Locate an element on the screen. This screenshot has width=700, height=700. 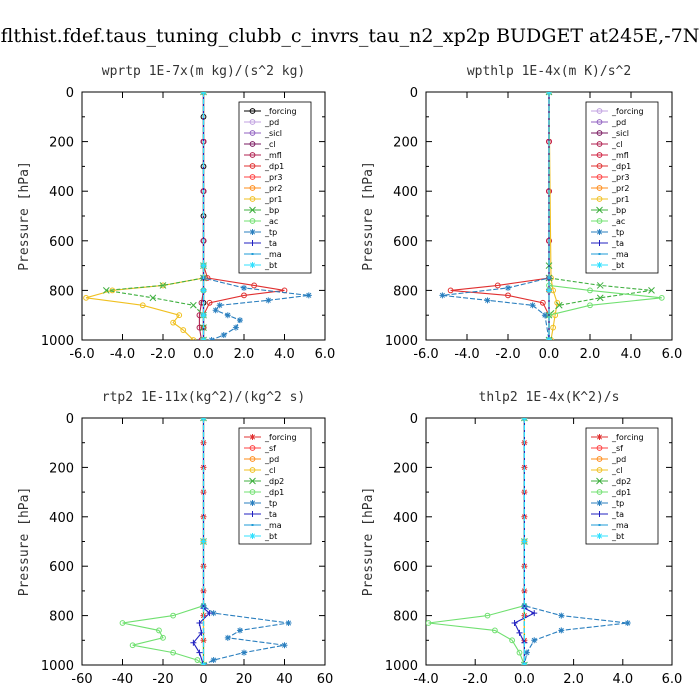
y-axis-label: Pressure [hPa] is located at coordinates (368, 542).